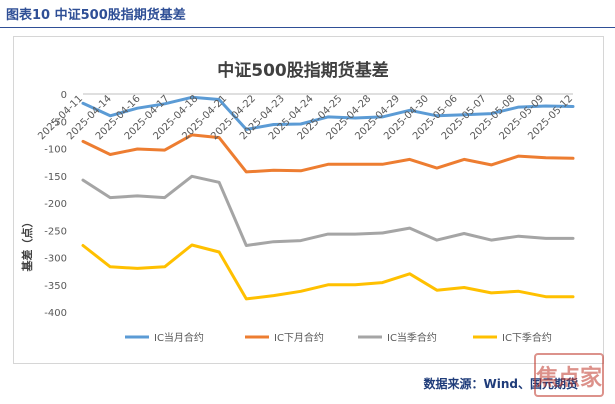 The width and height of the screenshot is (615, 404). I want to click on legend-label: IC当季合约, so click(412, 337).